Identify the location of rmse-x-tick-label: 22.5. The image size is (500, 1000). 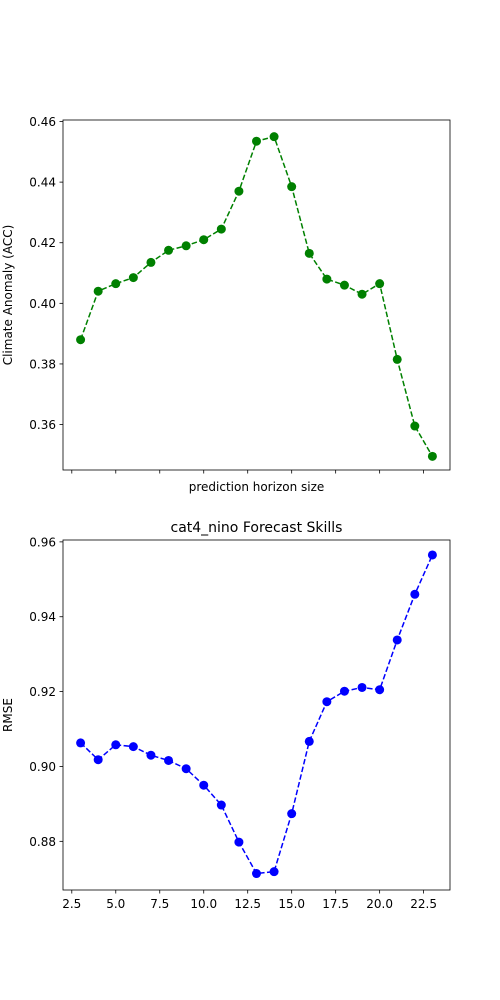
(423, 904).